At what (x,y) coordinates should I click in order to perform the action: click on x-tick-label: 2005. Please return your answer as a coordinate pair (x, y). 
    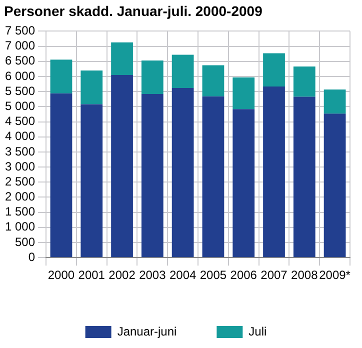
    Looking at the image, I should click on (213, 275).